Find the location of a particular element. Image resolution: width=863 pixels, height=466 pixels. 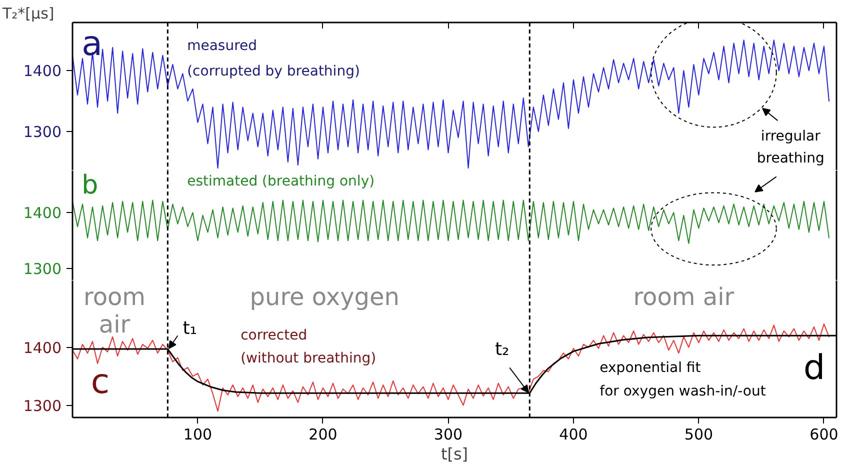

x-tick-label: 400 is located at coordinates (573, 435).